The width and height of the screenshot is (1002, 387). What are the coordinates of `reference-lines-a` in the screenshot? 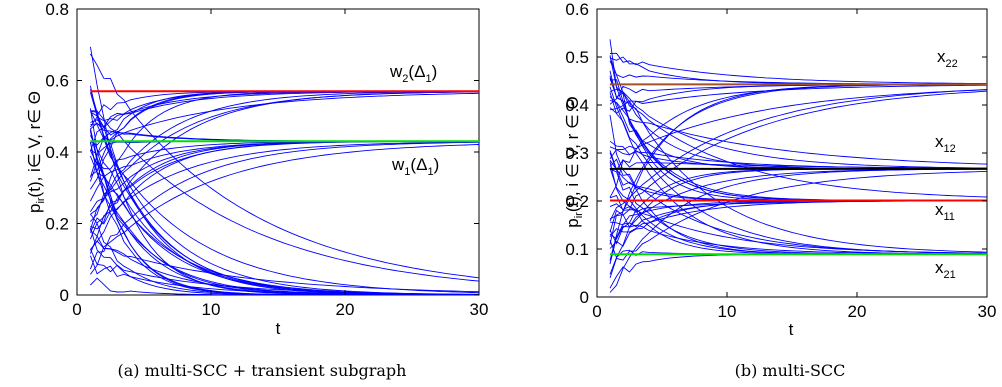 It's located at (284, 116).